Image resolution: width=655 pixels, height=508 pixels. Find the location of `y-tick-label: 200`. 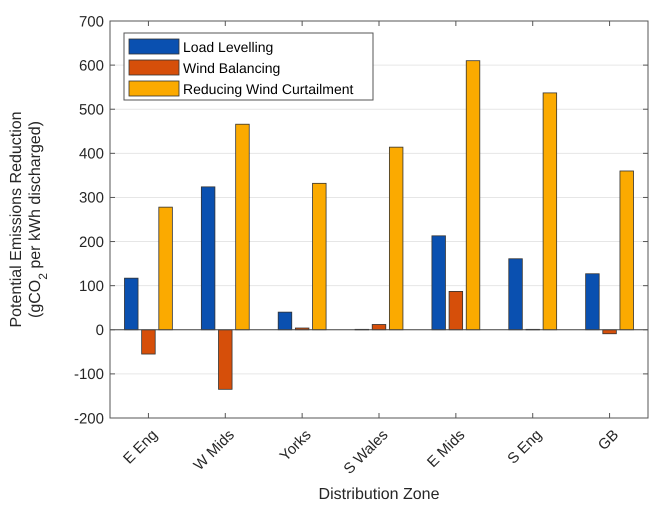

y-tick-label: 200 is located at coordinates (91, 242).